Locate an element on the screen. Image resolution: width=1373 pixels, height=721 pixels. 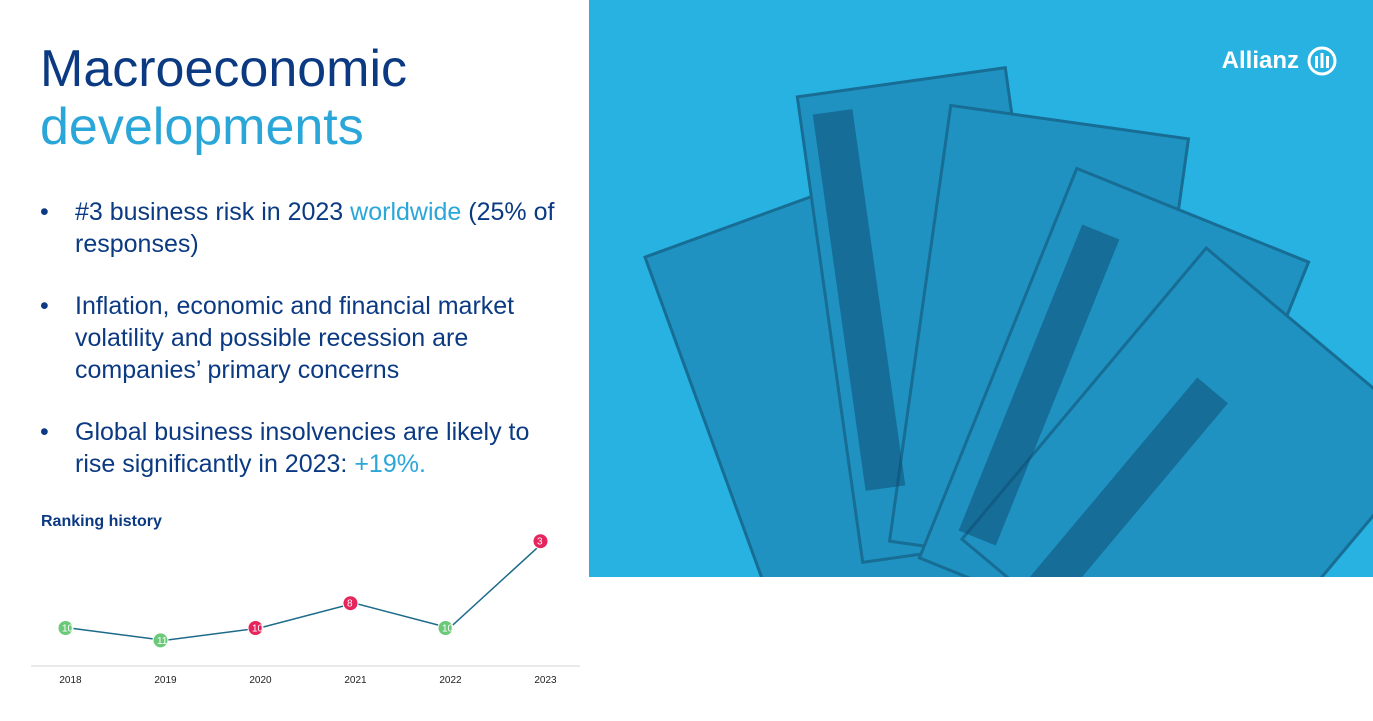
data-label: 8 is located at coordinates (350, 604).